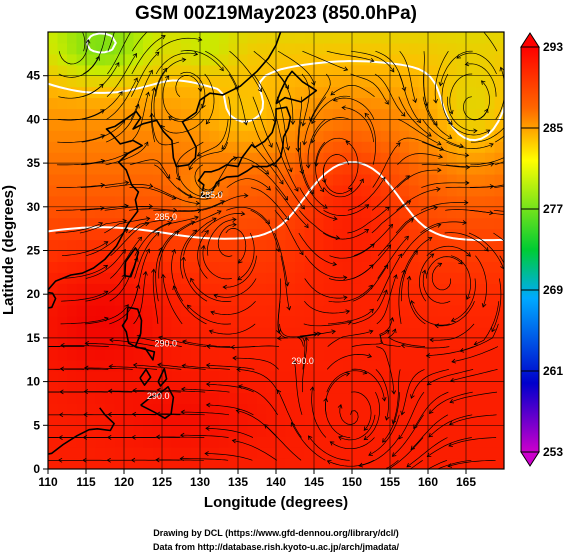 This screenshot has height=554, width=566. Describe the element at coordinates (138, 333) in the screenshot. I see `coastline` at that location.